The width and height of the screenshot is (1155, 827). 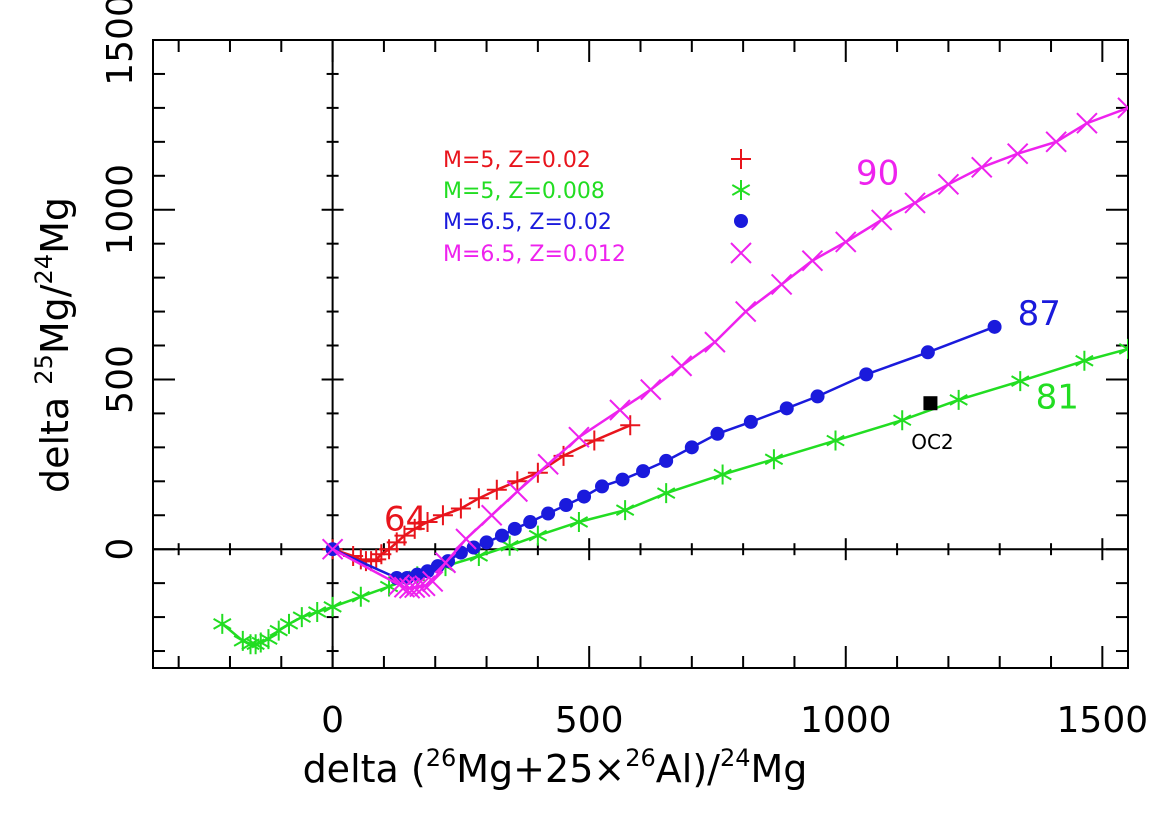 I want to click on series-end-label: 81, so click(x=1057, y=397).